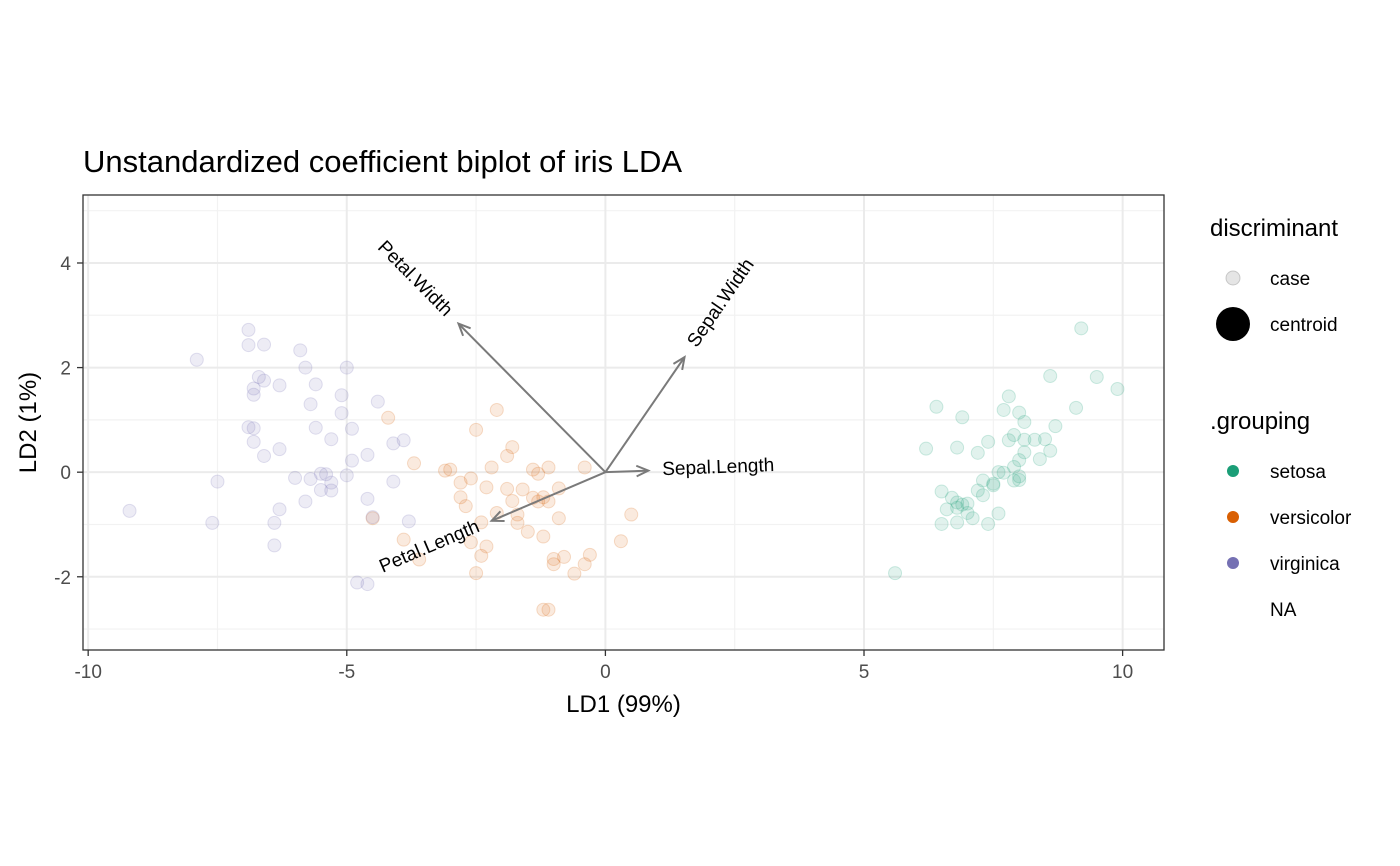 This screenshot has height=866, width=1400. I want to click on legend-key-versicolor, so click(1233, 517).